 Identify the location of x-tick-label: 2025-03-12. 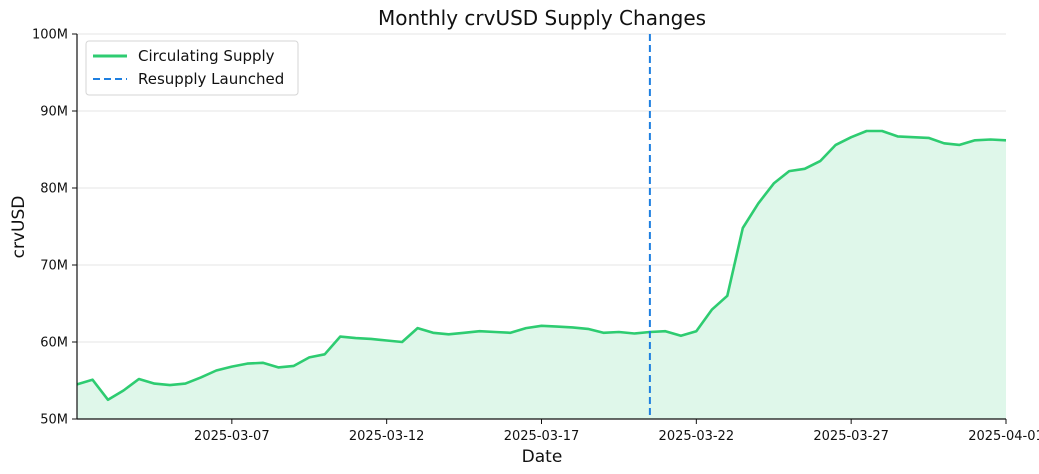
(387, 436).